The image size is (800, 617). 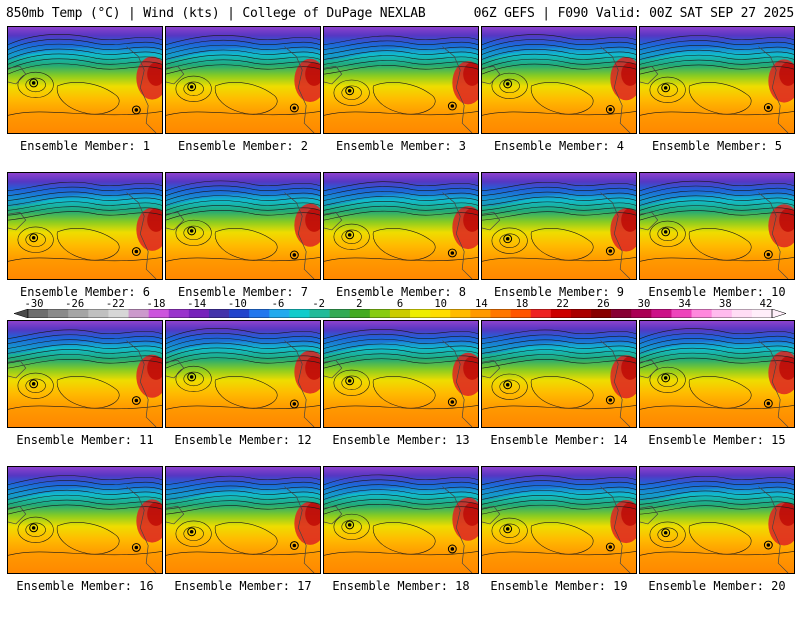 I want to click on ensemble-member-label: Ensemble Member: 4, so click(x=559, y=146).